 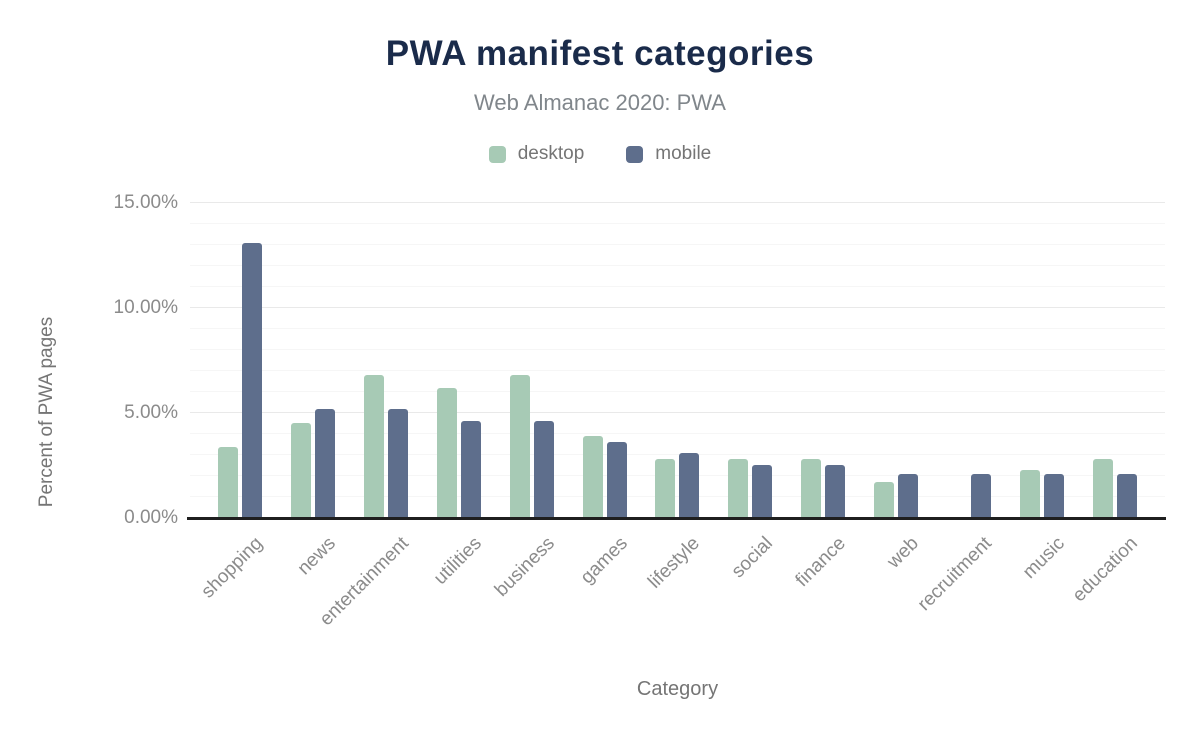 What do you see at coordinates (1041, 592) in the screenshot?
I see `x-label-cell: music` at bounding box center [1041, 592].